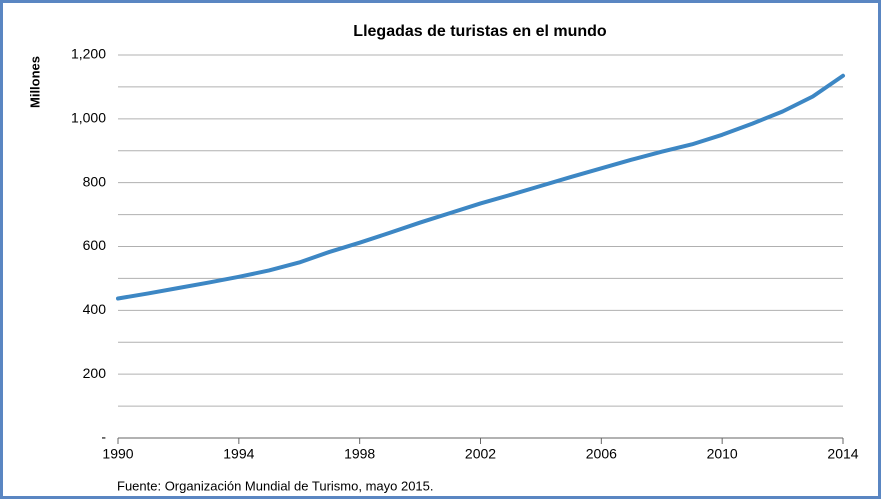  What do you see at coordinates (88, 54) in the screenshot?
I see `y-tick-label: 1,200` at bounding box center [88, 54].